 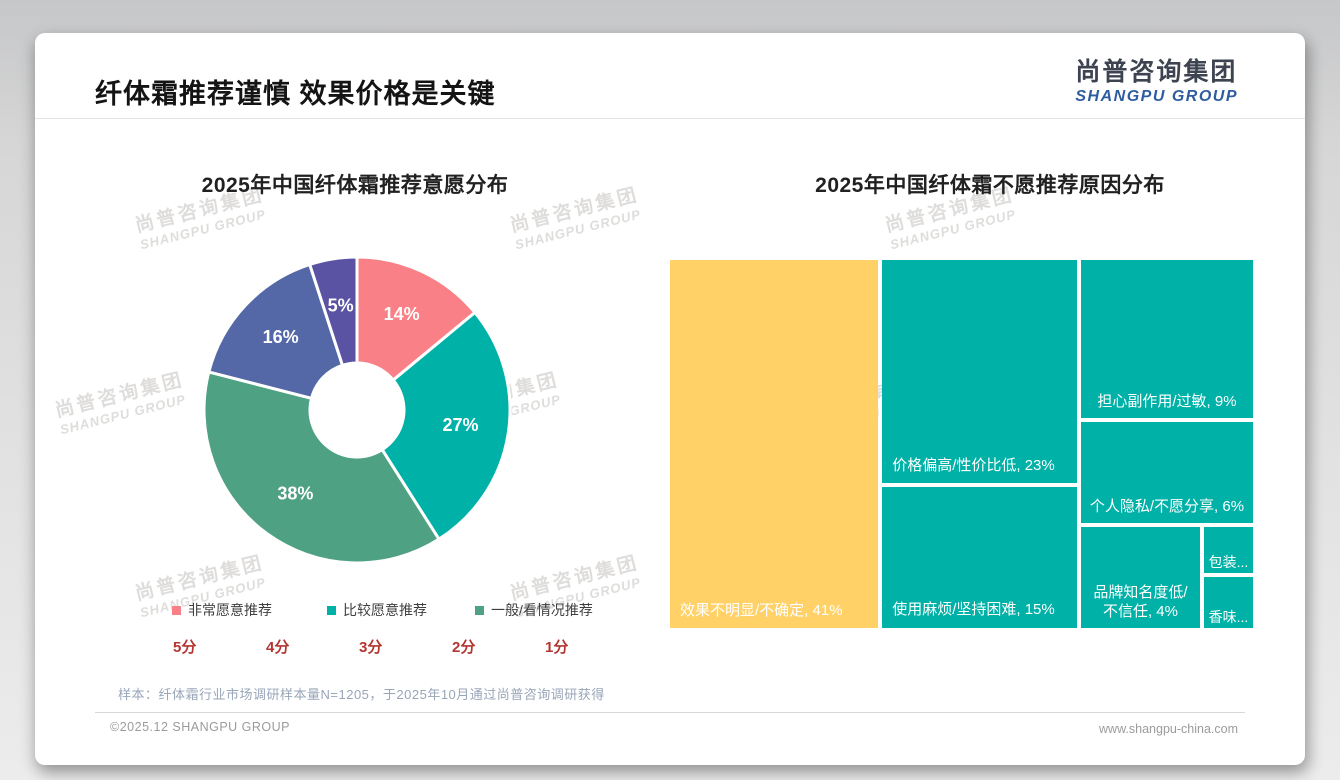 I want to click on donut-chart-title: 2025年中国纤体霜推荐意愿分布, so click(x=355, y=185).